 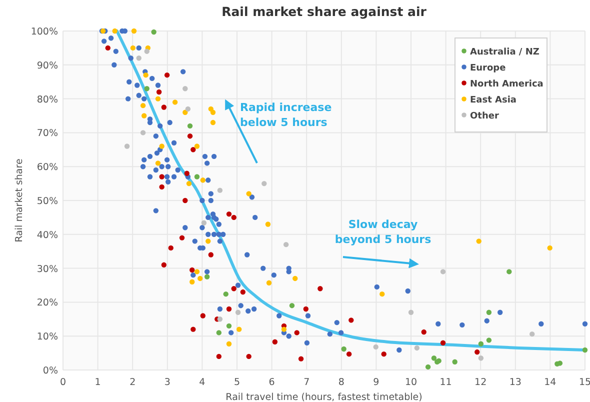 What do you see at coordinates (47, 235) in the screenshot?
I see `y-tick-label: 40%` at bounding box center [47, 235].